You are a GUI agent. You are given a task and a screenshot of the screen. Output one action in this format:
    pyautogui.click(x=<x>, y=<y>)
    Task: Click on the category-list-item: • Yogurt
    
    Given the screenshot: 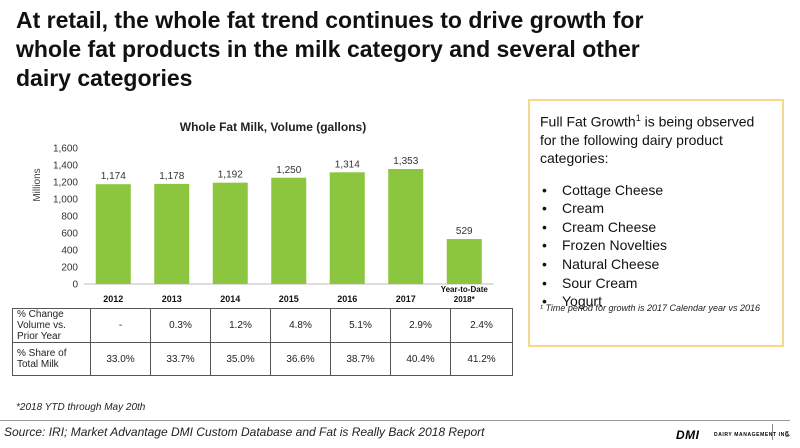 What is the action you would take?
    pyautogui.click(x=656, y=301)
    